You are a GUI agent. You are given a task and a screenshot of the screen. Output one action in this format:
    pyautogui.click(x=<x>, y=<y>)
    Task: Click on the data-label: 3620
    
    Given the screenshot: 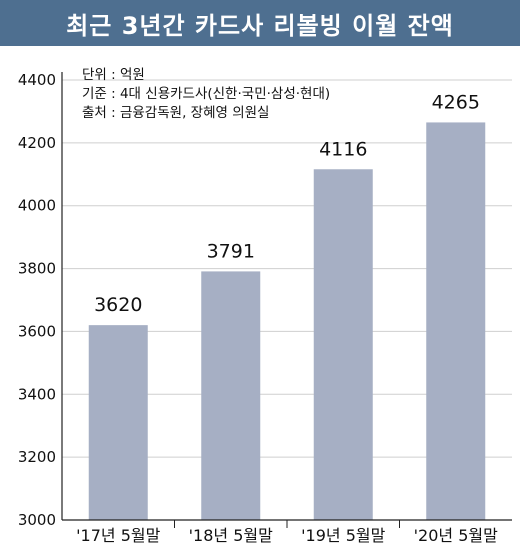 What is the action you would take?
    pyautogui.click(x=118, y=305)
    